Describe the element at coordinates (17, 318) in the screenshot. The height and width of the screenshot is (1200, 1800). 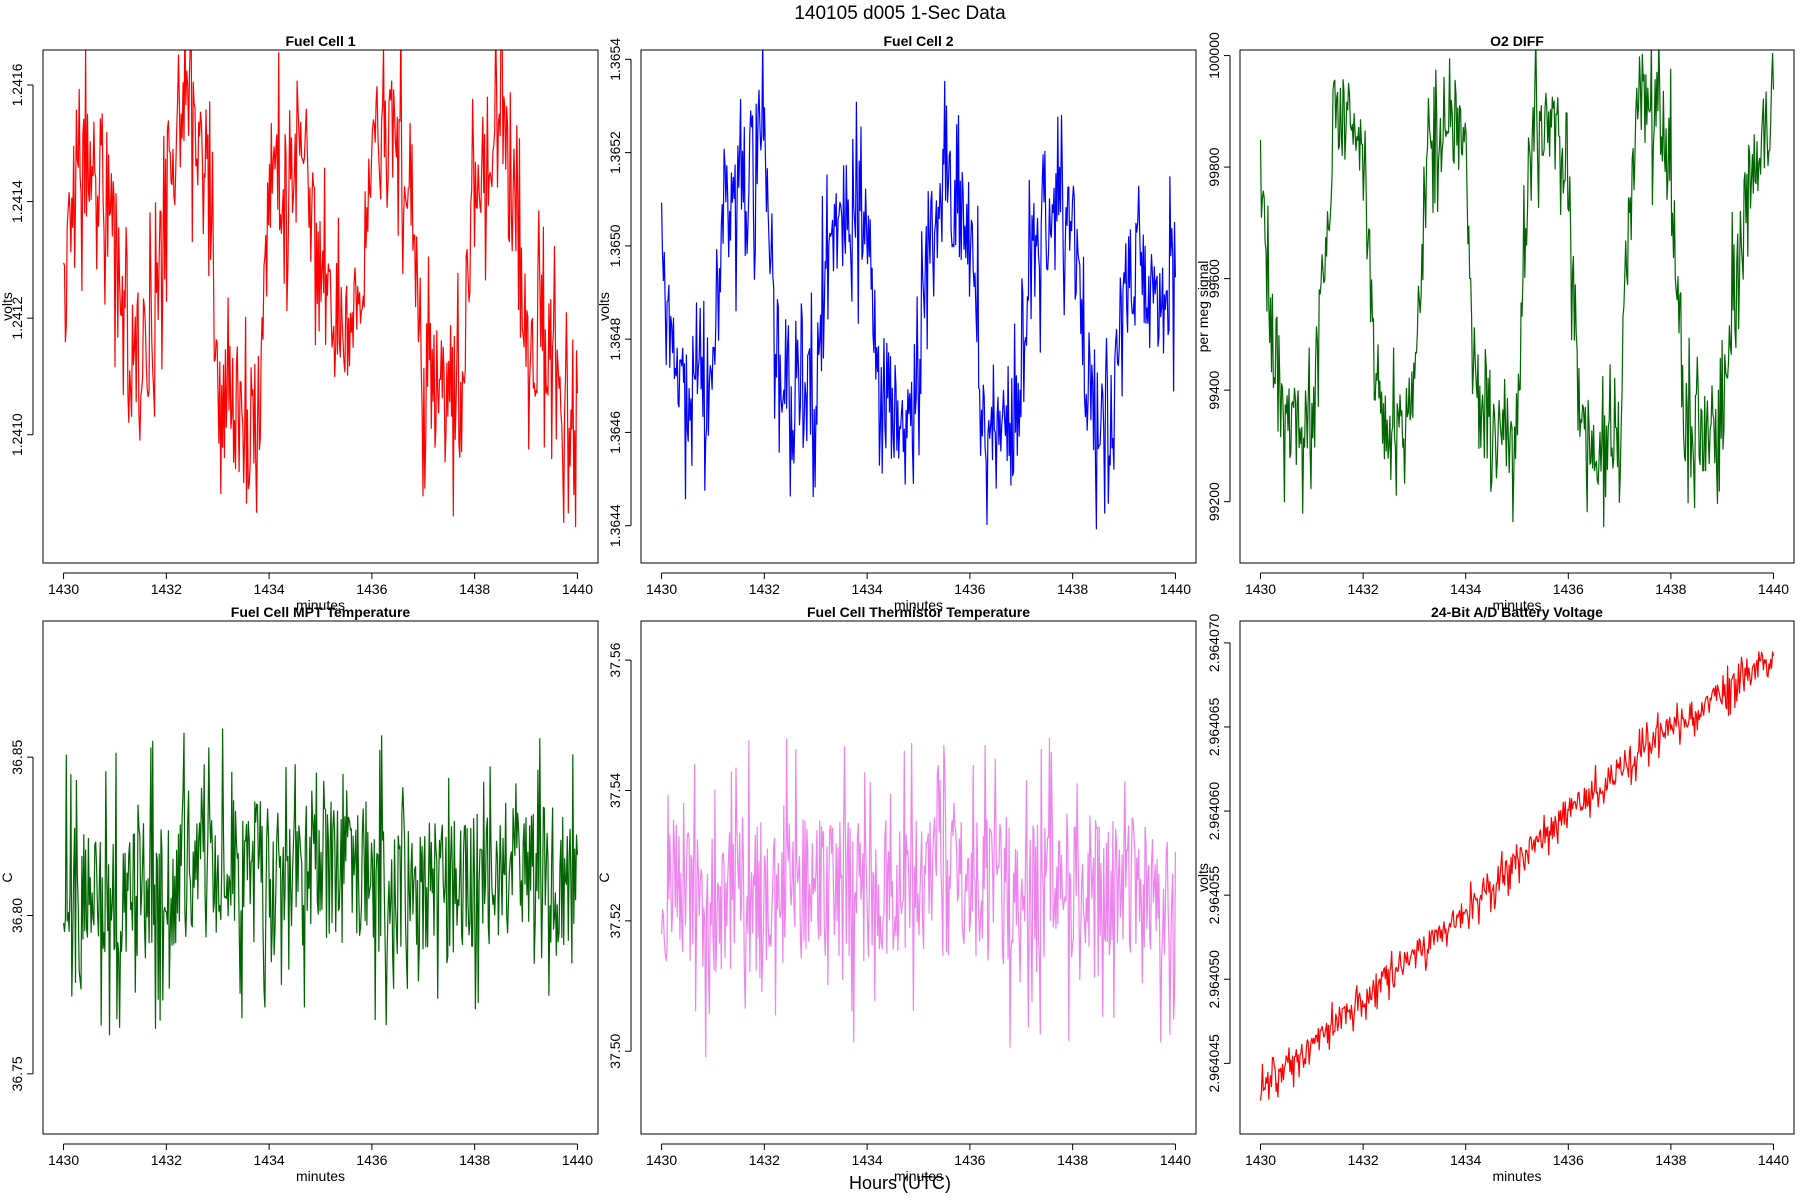
I see `y-tick-label: 1.2412` at that location.